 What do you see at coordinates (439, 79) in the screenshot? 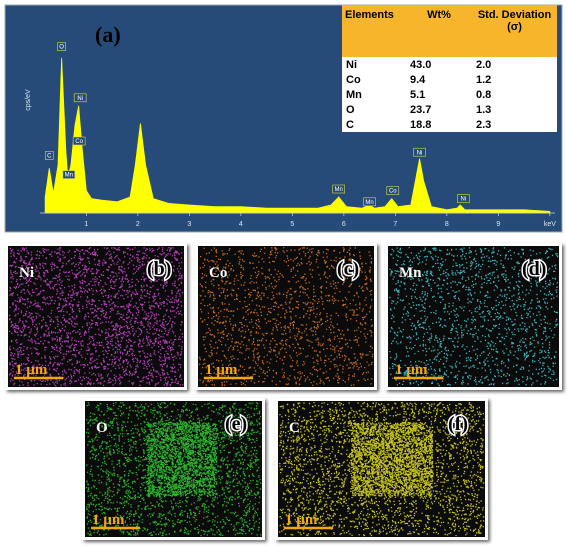
I see `table-cell: 9.4` at bounding box center [439, 79].